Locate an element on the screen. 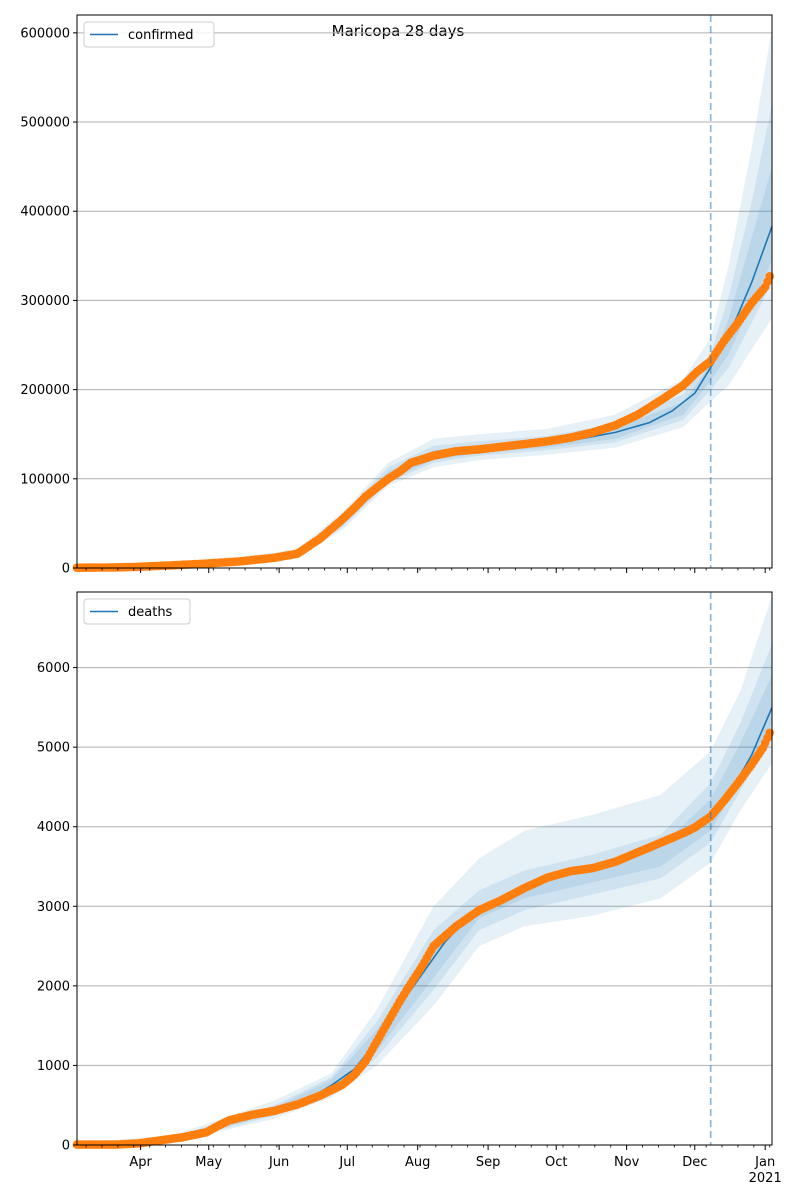  y-tick-label: 4000 is located at coordinates (53, 827).